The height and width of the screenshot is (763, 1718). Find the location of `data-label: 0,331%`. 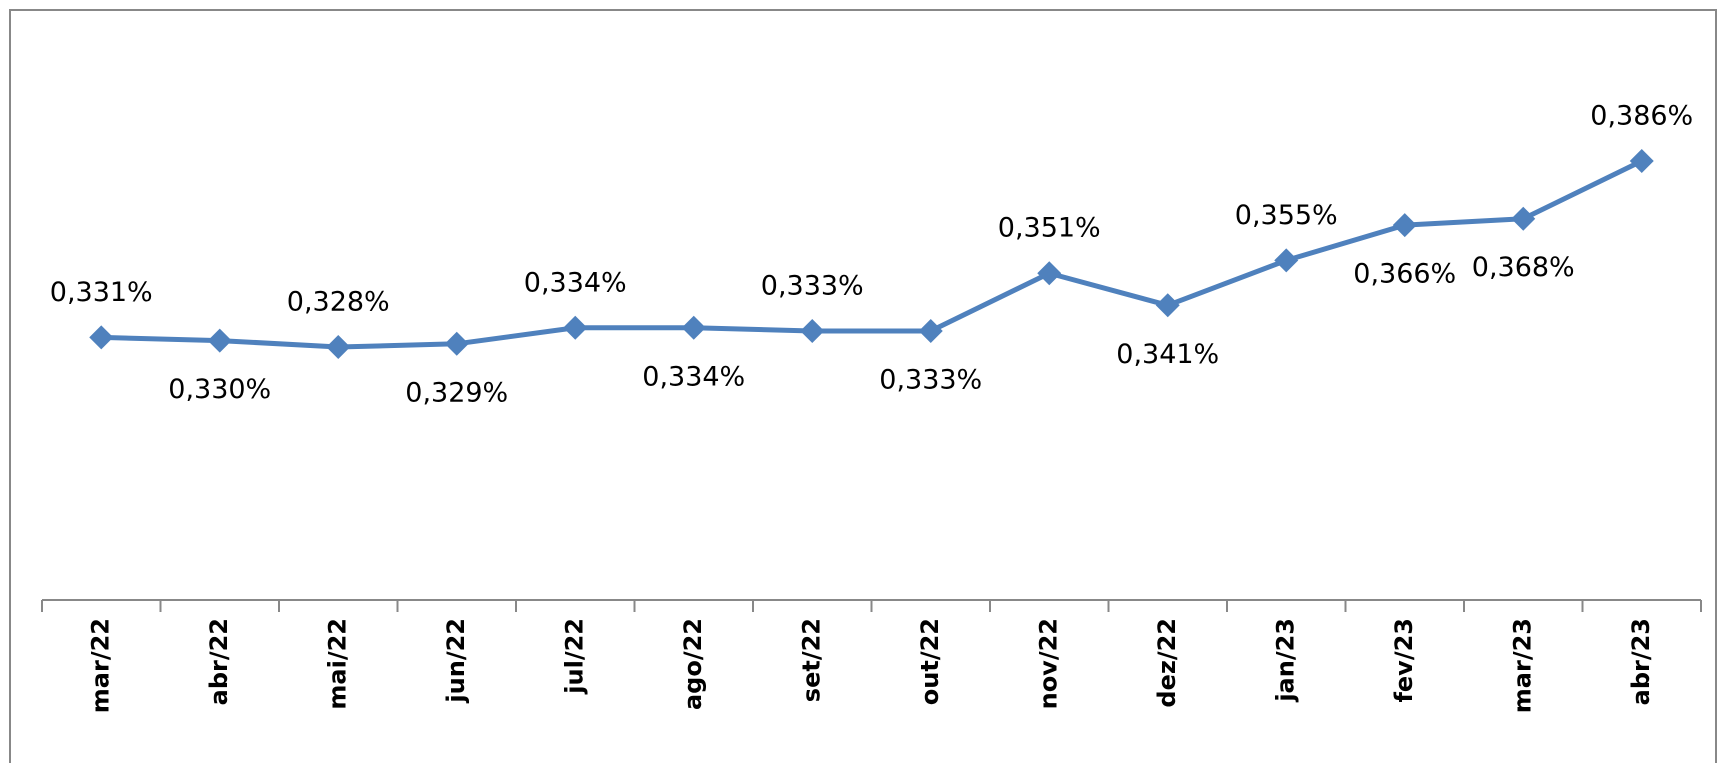

data-label: 0,331% is located at coordinates (101, 292).